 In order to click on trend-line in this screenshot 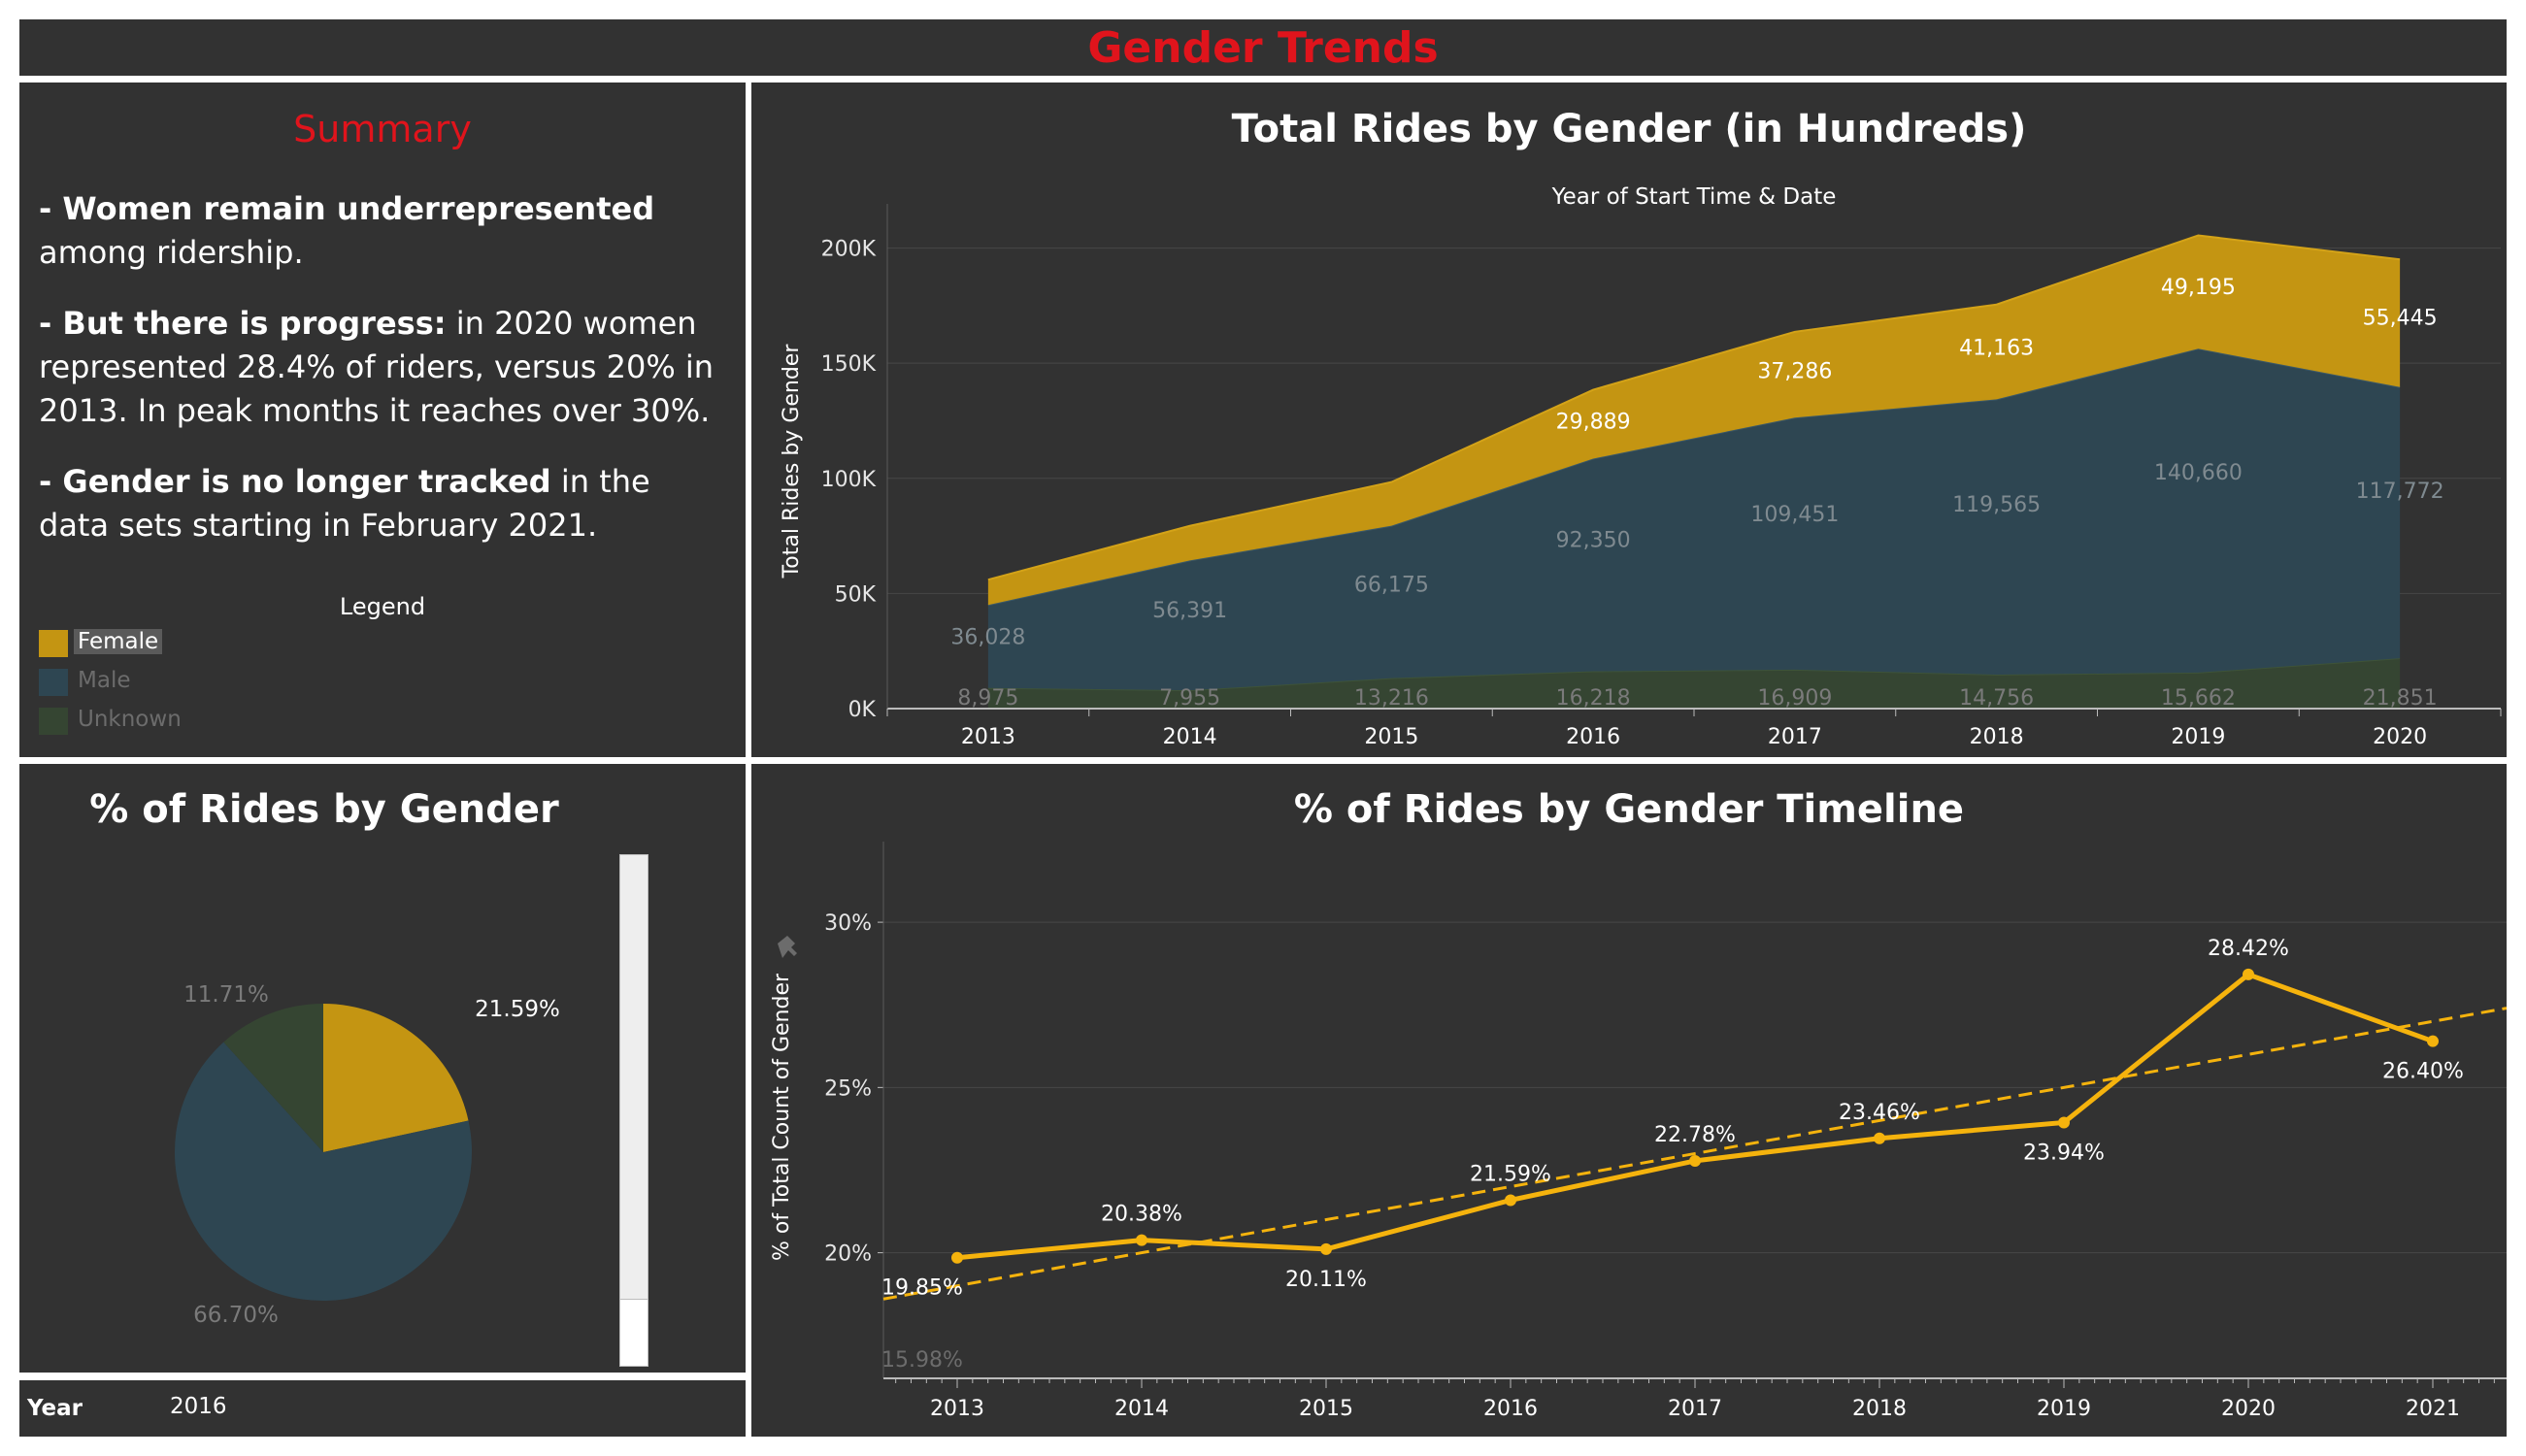, I will do `click(1694, 1154)`.